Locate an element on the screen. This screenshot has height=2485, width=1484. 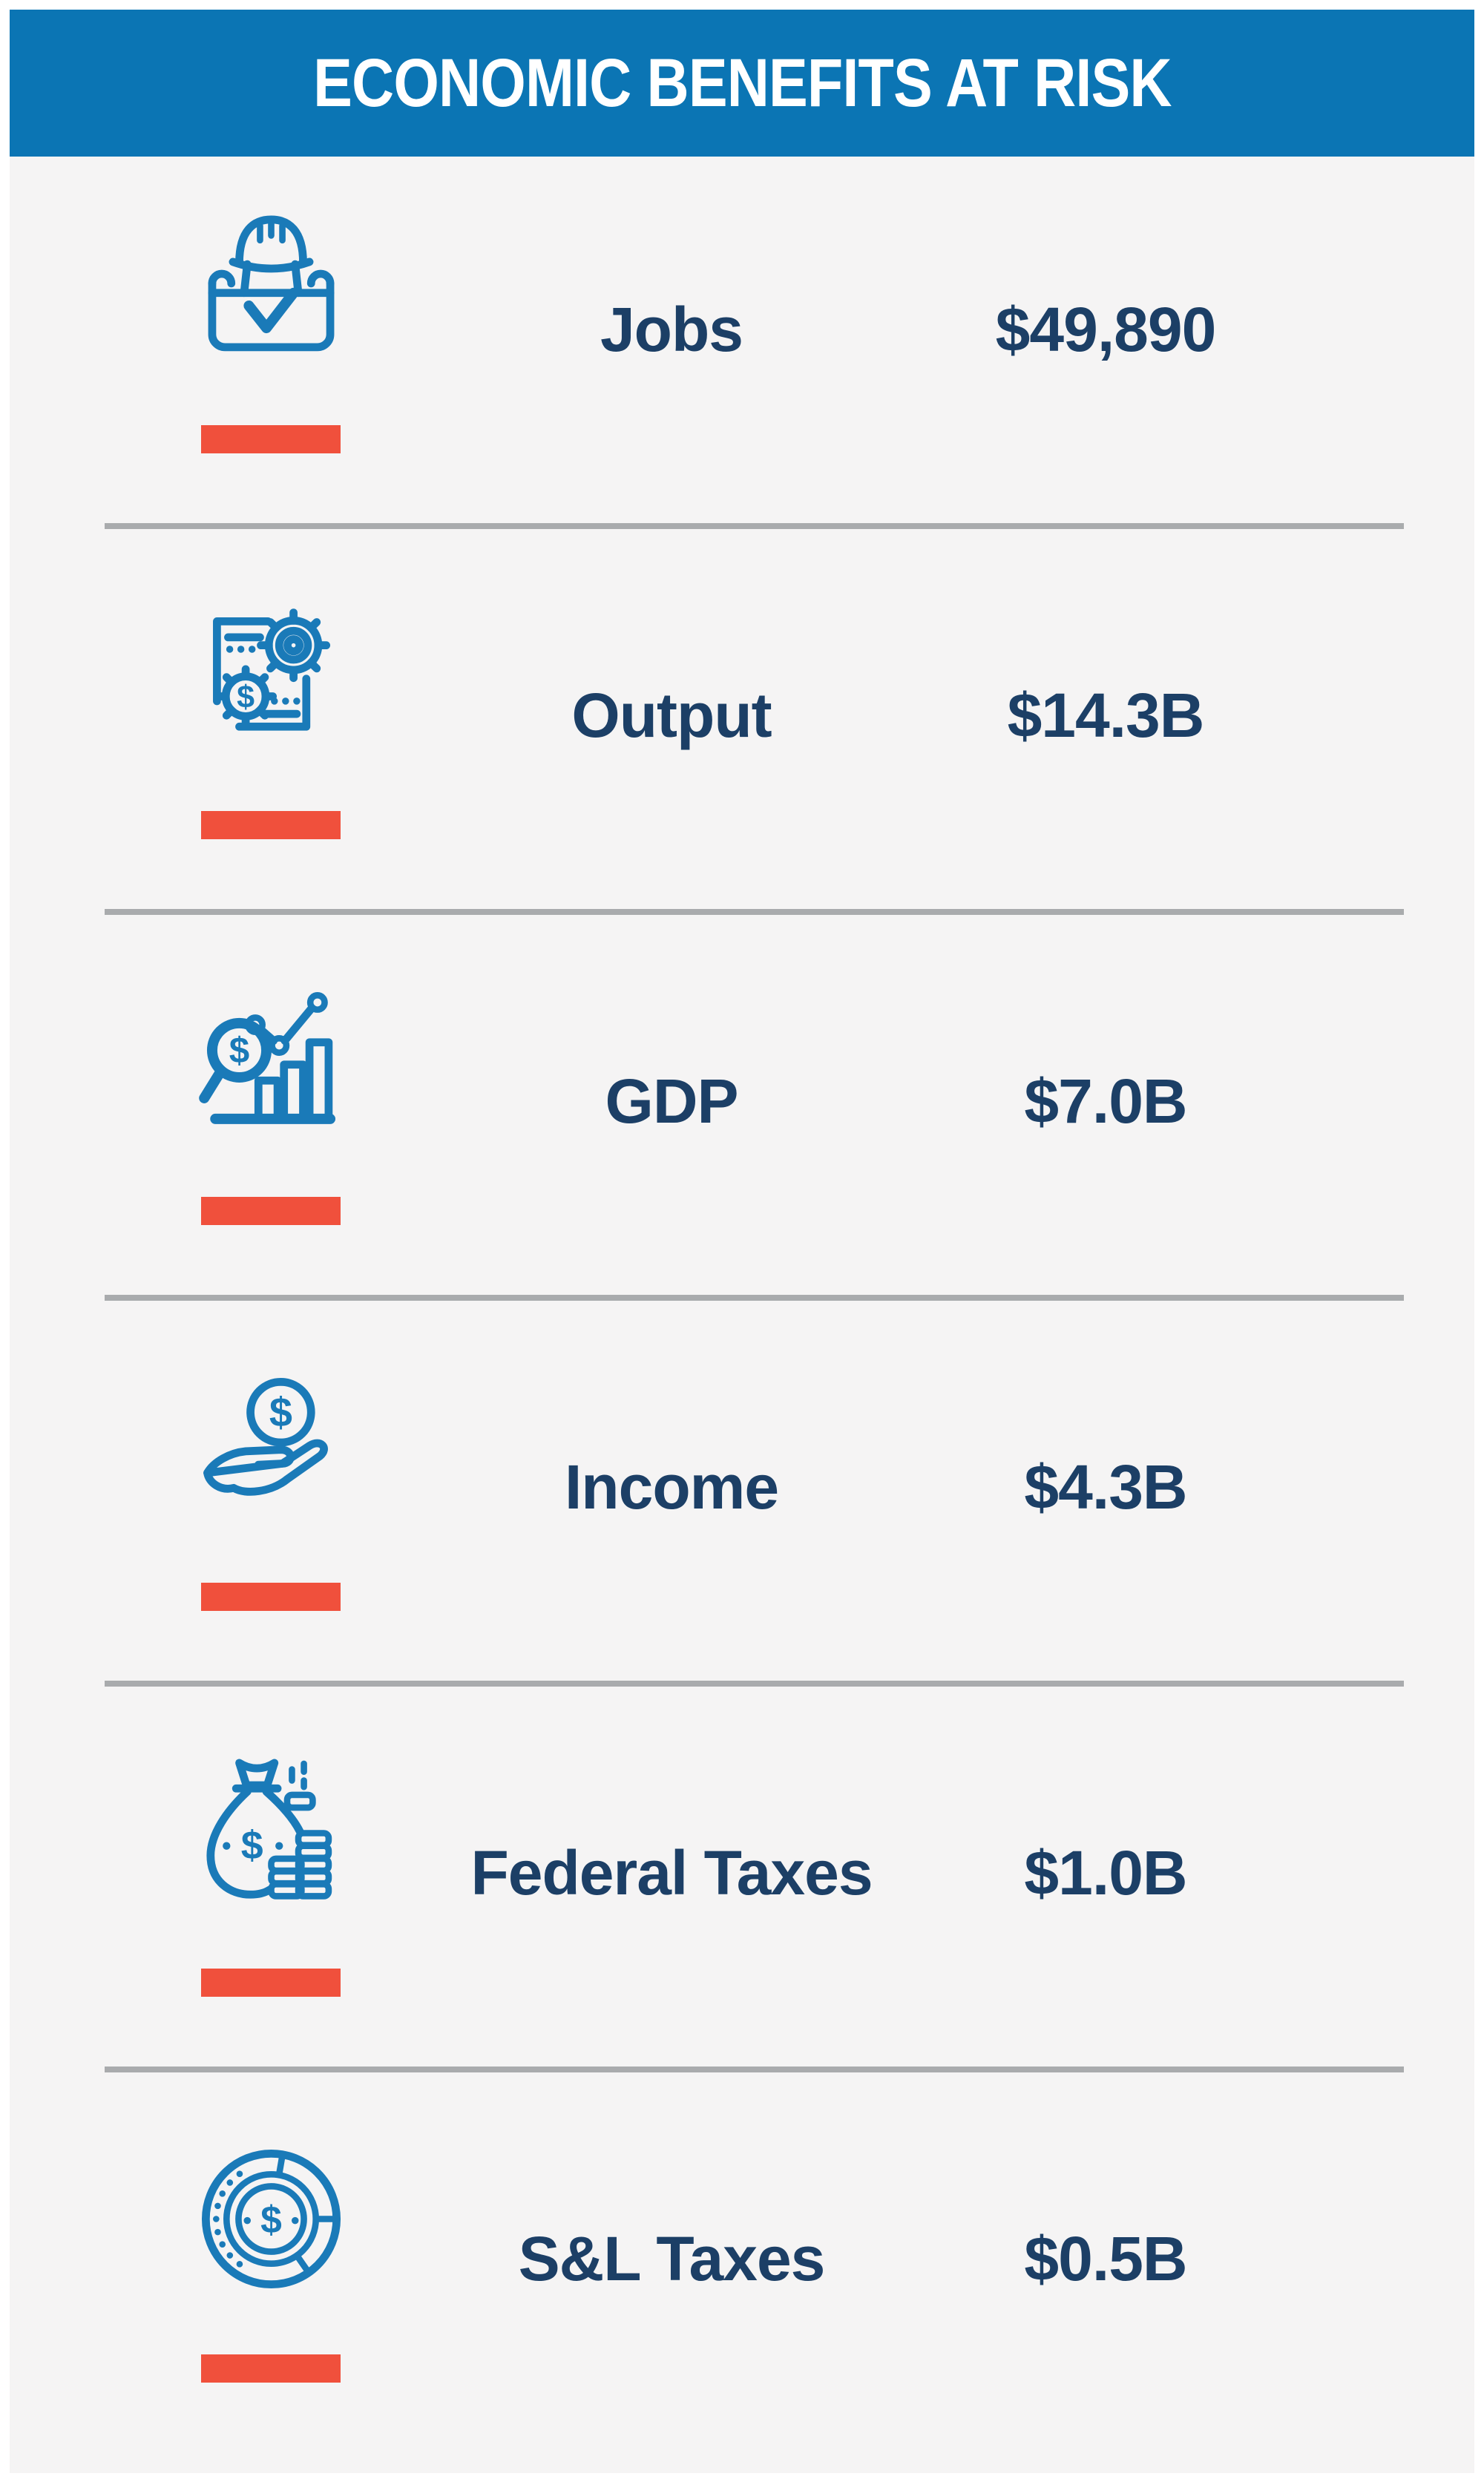
jobs-hardhat-toolbox-icon is located at coordinates (271, 291).